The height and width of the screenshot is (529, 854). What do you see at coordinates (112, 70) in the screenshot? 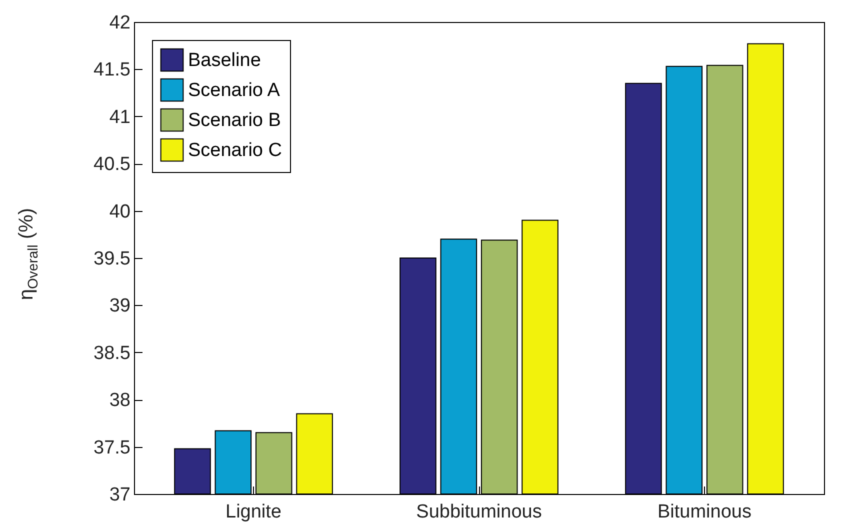
I see `y-tick-label: 41.5` at bounding box center [112, 70].